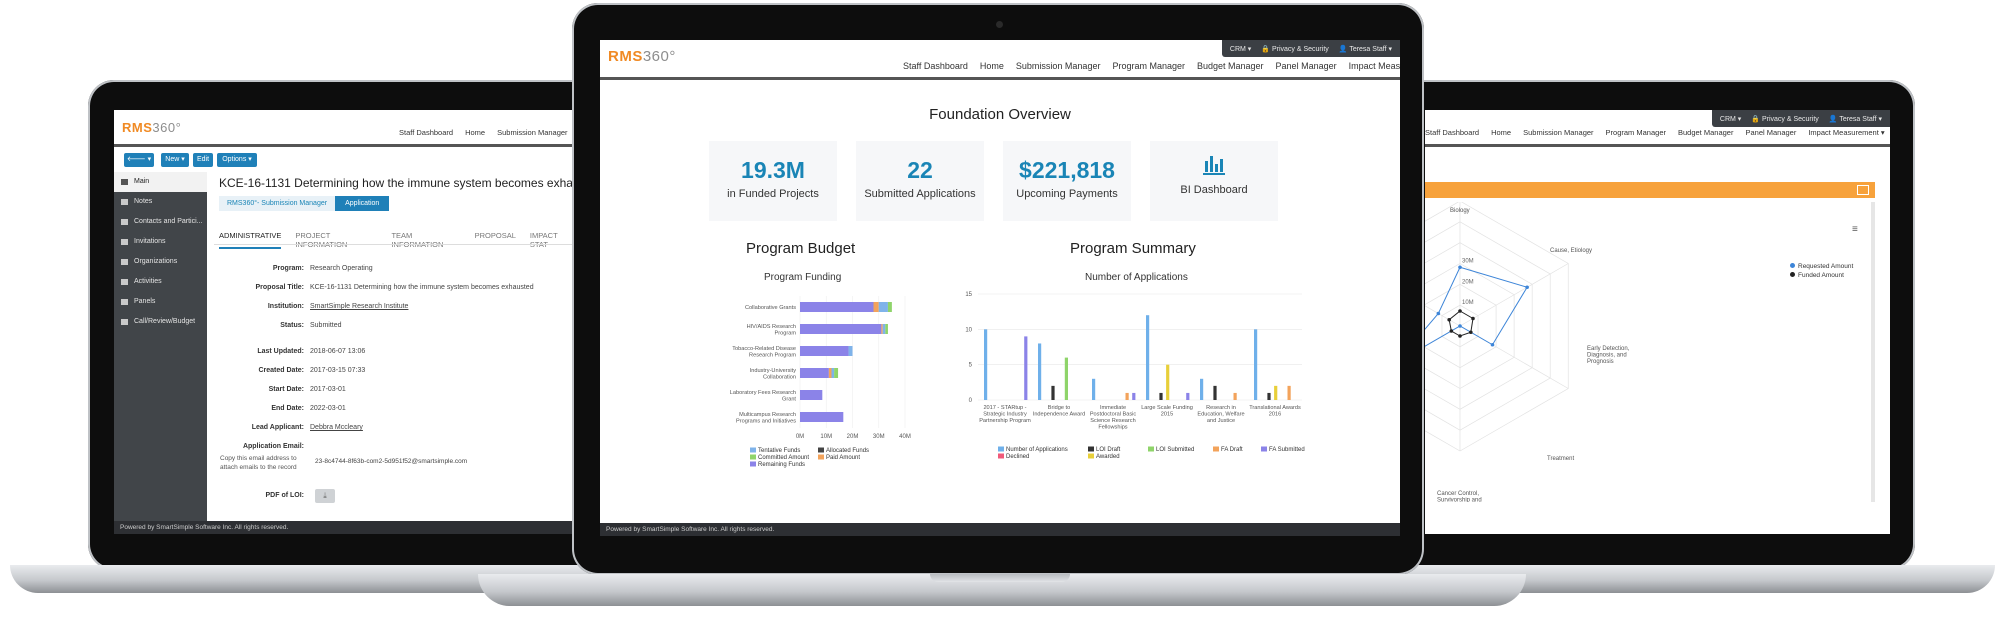 The width and height of the screenshot is (2002, 640). What do you see at coordinates (1005, 415) in the screenshot?
I see `category-label: Strategic Industry` at bounding box center [1005, 415].